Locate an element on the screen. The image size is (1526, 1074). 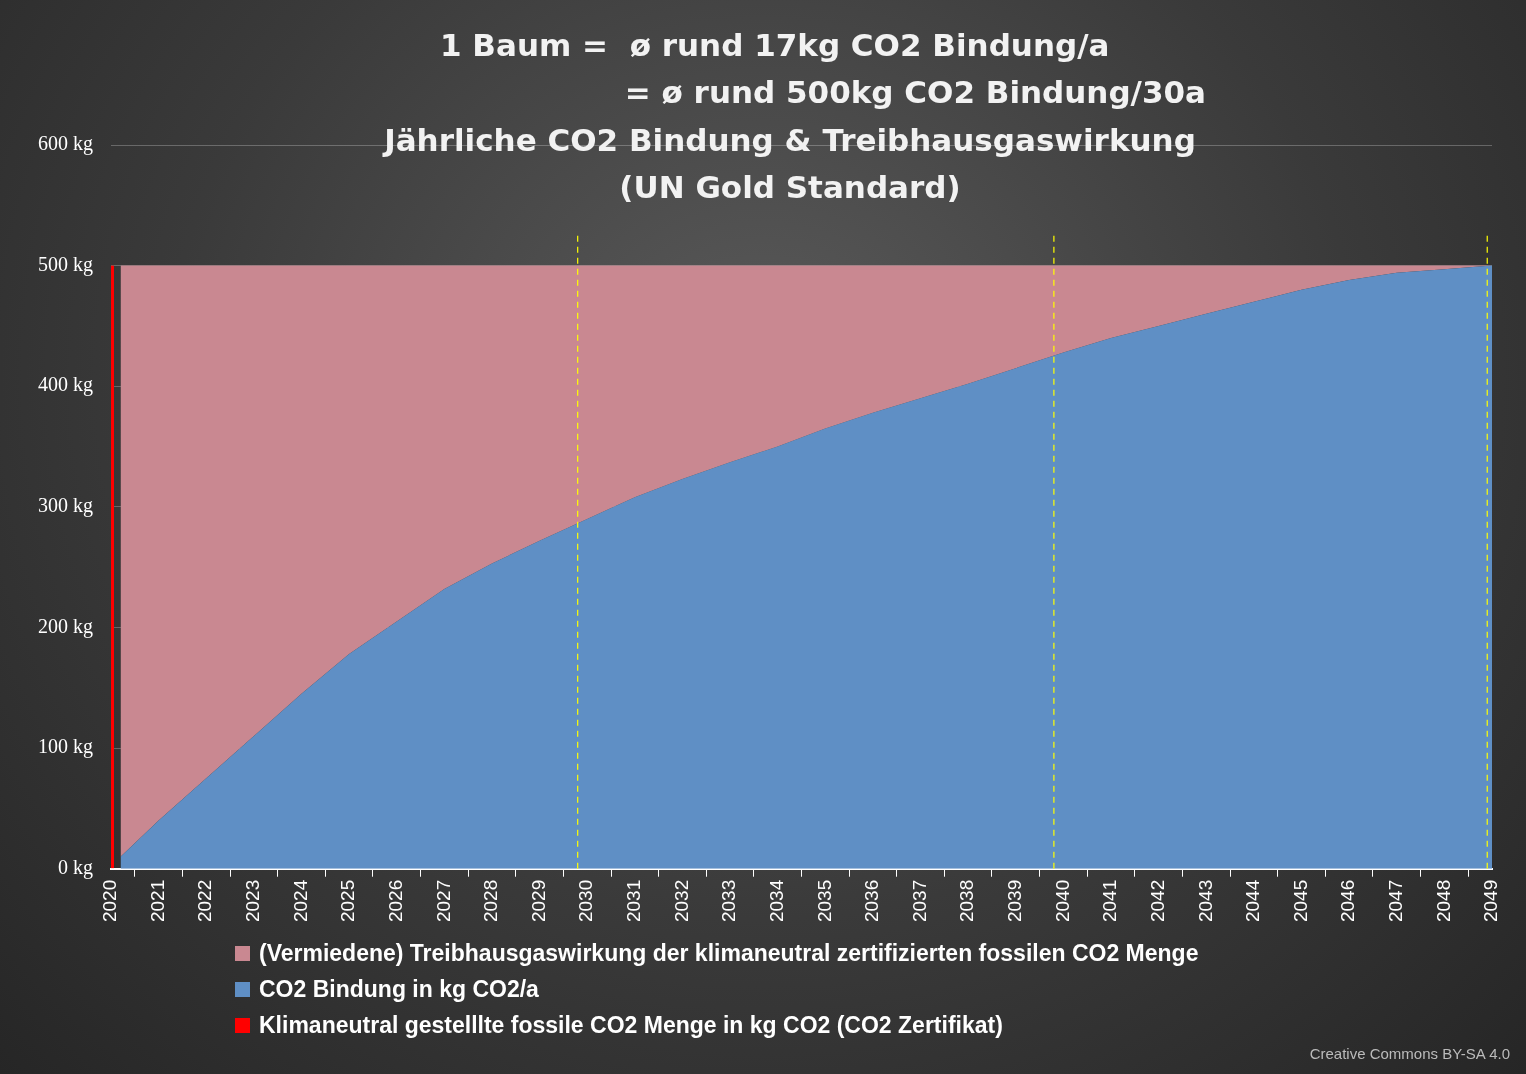
x-tick-label: 2026 is located at coordinates (395, 901).